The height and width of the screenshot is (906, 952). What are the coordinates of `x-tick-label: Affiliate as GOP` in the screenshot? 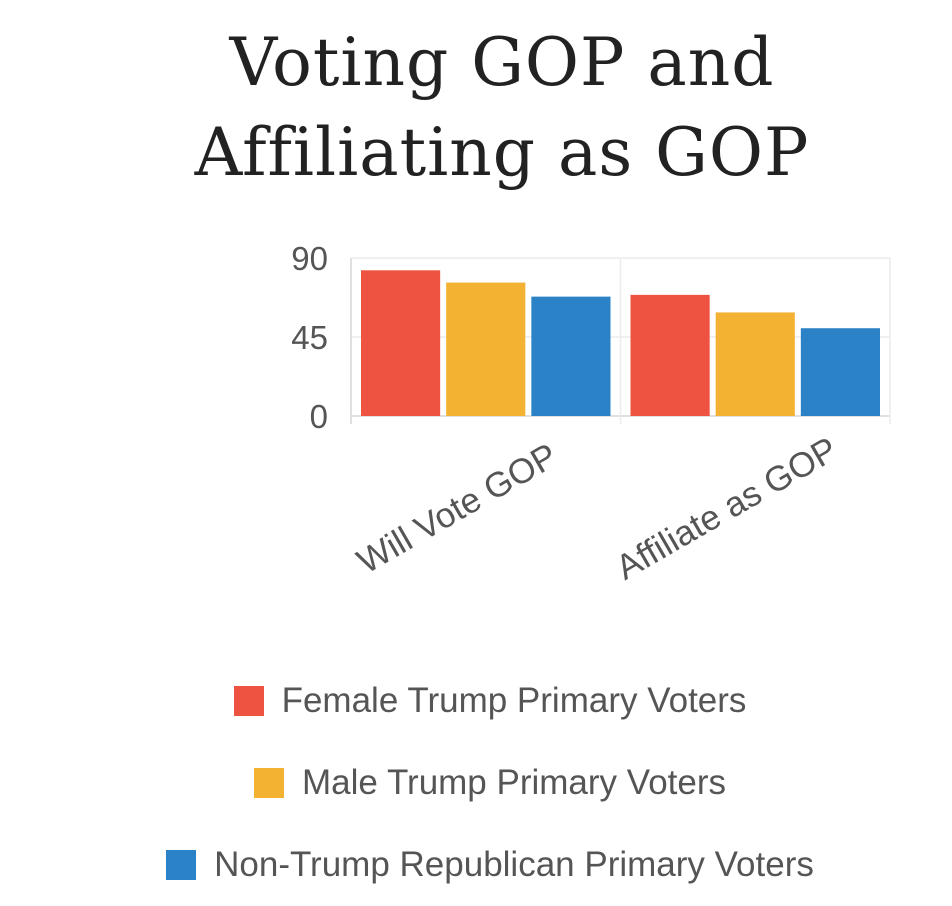 It's located at (726, 509).